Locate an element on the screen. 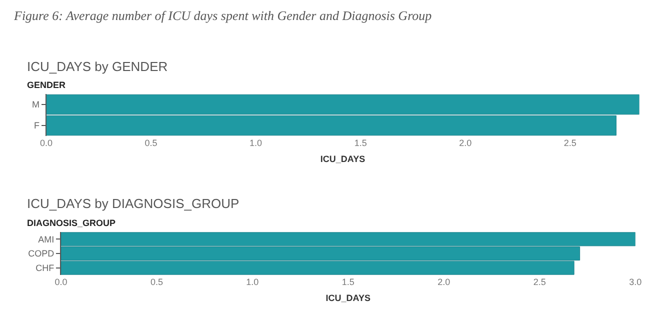 The height and width of the screenshot is (322, 659). y-tick-label: AMI is located at coordinates (46, 239).